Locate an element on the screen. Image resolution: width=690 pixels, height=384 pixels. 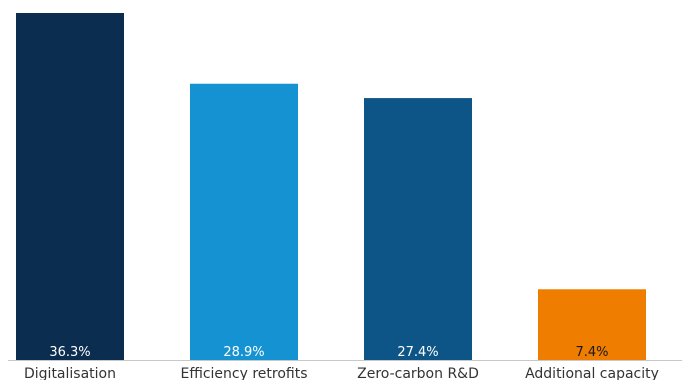
category-label-digitalisation: Digitalisation is located at coordinates (70, 373).